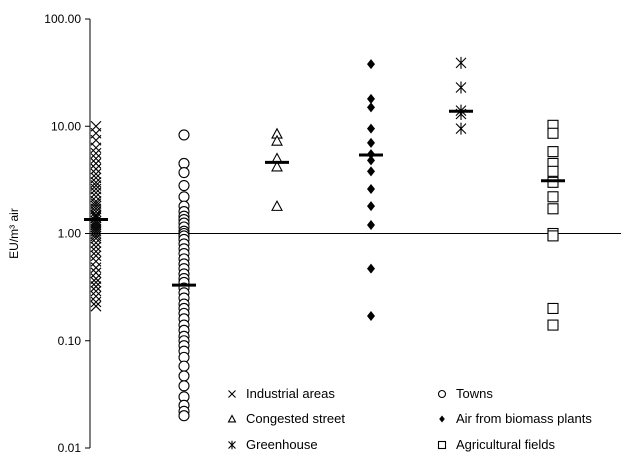 Image resolution: width=621 pixels, height=459 pixels. What do you see at coordinates (70, 341) in the screenshot?
I see `y-tick-label: 0.10` at bounding box center [70, 341].